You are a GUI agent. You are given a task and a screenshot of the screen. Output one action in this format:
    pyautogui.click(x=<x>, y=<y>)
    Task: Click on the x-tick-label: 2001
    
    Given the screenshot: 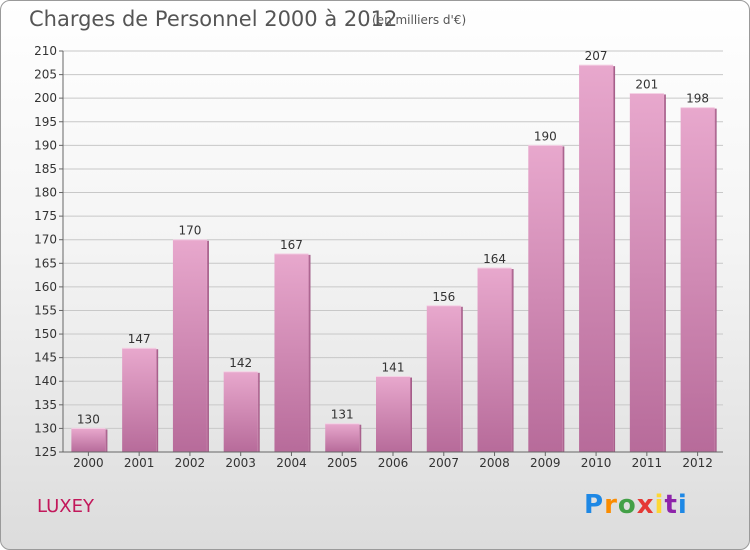 What is the action you would take?
    pyautogui.click(x=139, y=463)
    